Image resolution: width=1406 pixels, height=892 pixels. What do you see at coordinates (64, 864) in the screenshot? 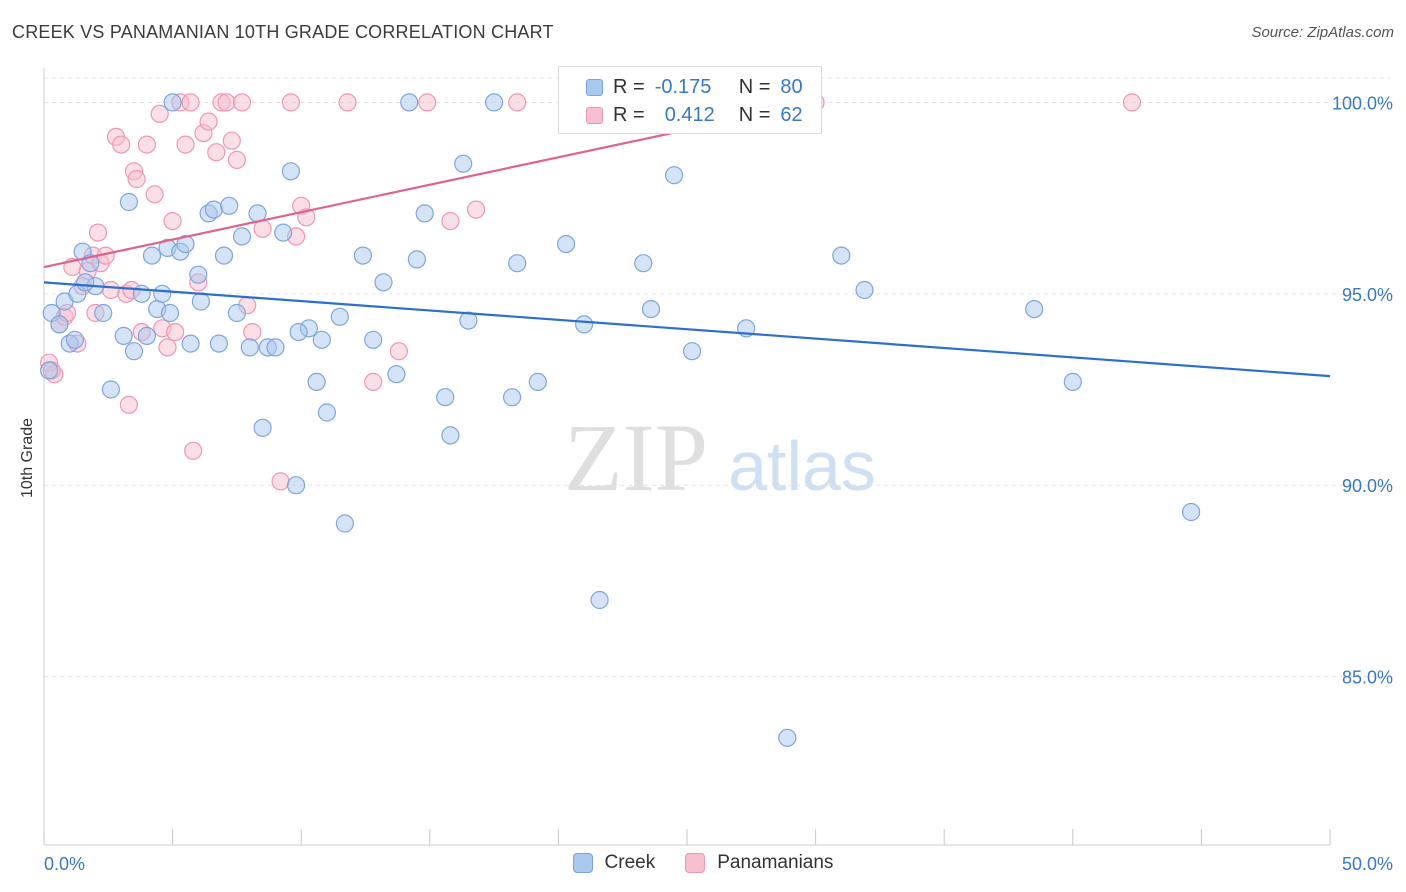
I see `x-tick-label-start: 0.0%` at bounding box center [64, 864].